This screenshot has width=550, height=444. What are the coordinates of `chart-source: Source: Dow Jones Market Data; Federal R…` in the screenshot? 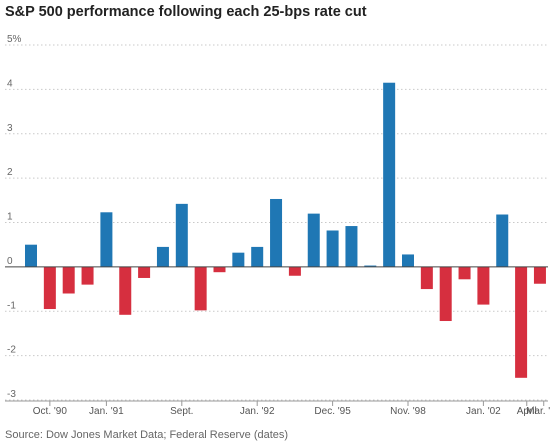 It's located at (147, 435).